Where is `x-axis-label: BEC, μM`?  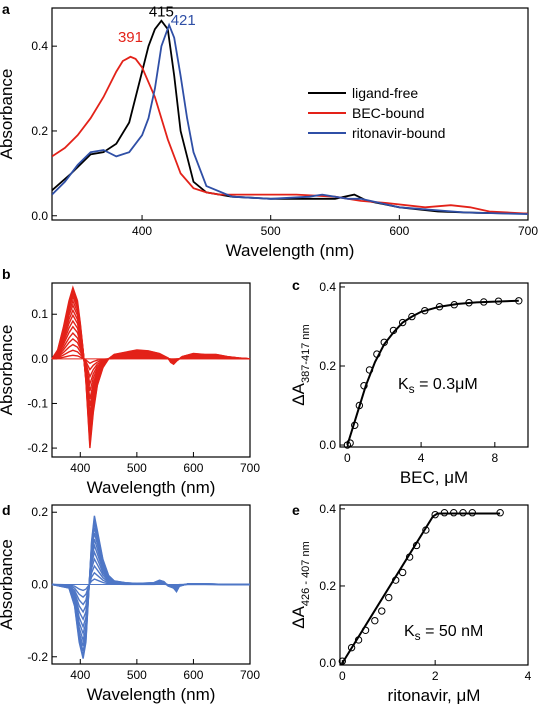 x-axis-label: BEC, μM is located at coordinates (434, 477).